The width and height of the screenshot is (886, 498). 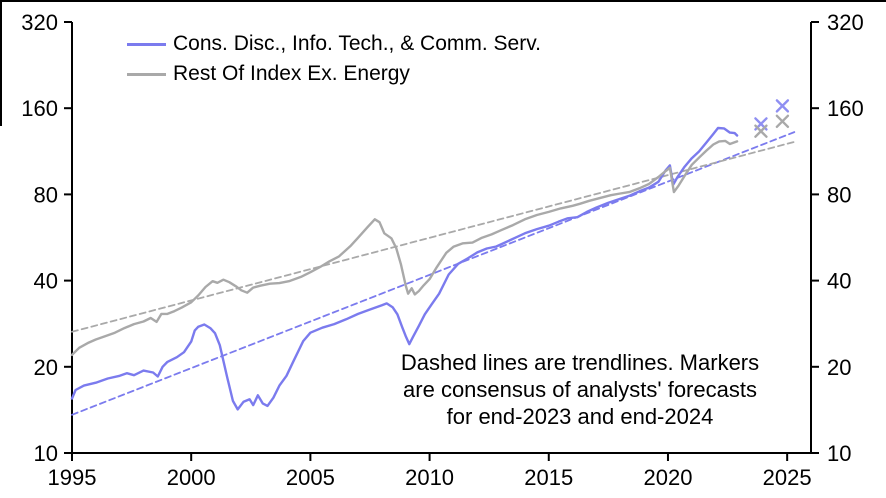 I want to click on annotation-line: Dashed lines are trendlines. Markers, so click(x=580, y=362).